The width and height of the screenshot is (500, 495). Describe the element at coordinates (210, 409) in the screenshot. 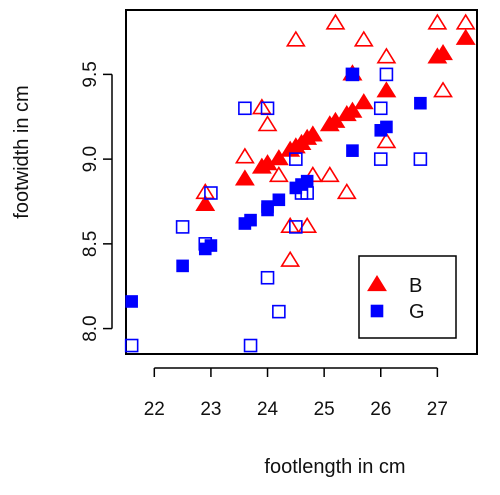

I see `x-tick-label: 23` at that location.